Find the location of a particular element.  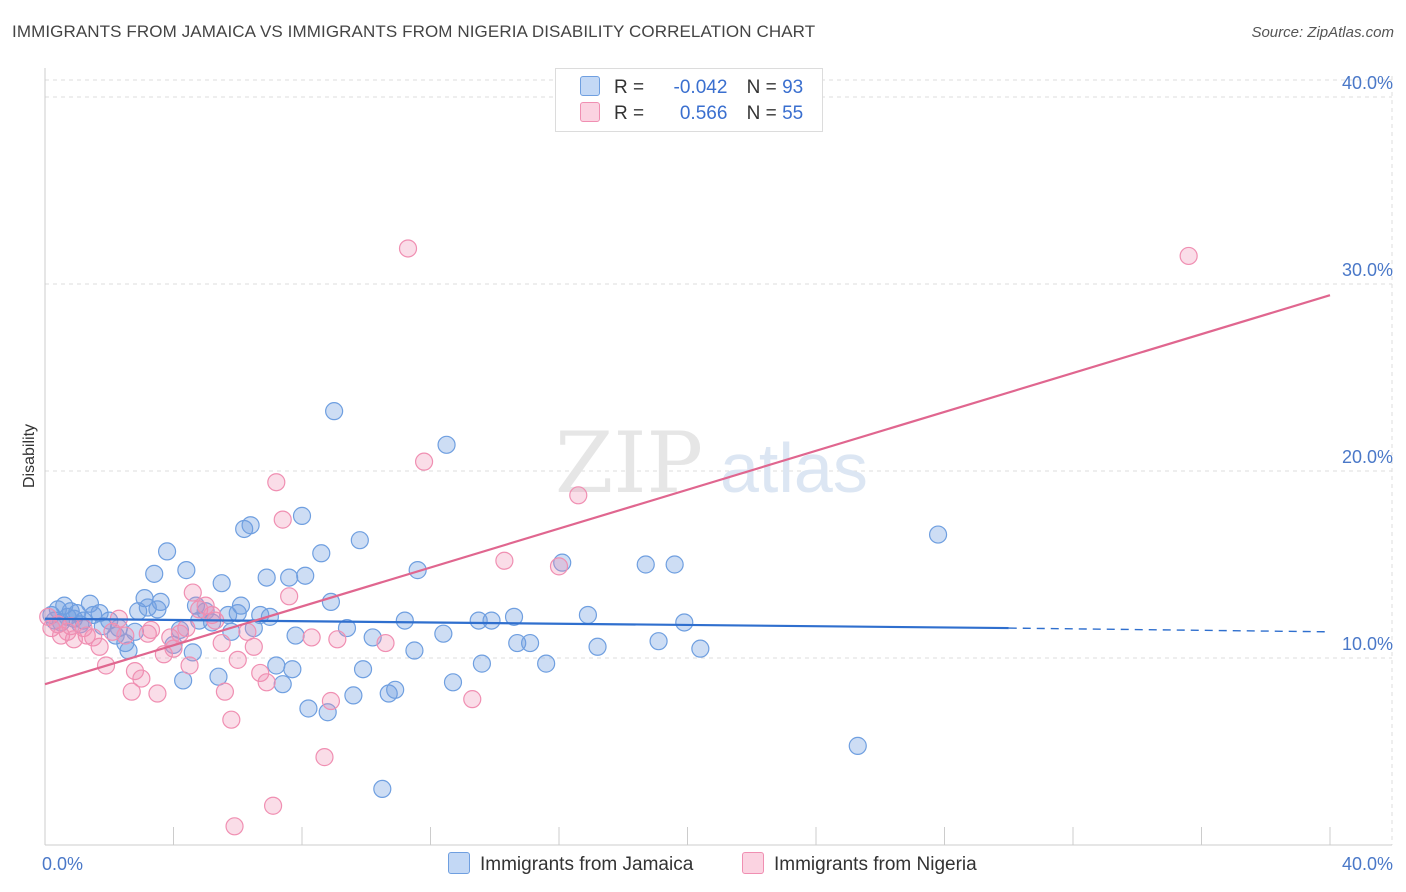

y-axis-label: Disability is located at coordinates (29, 456).